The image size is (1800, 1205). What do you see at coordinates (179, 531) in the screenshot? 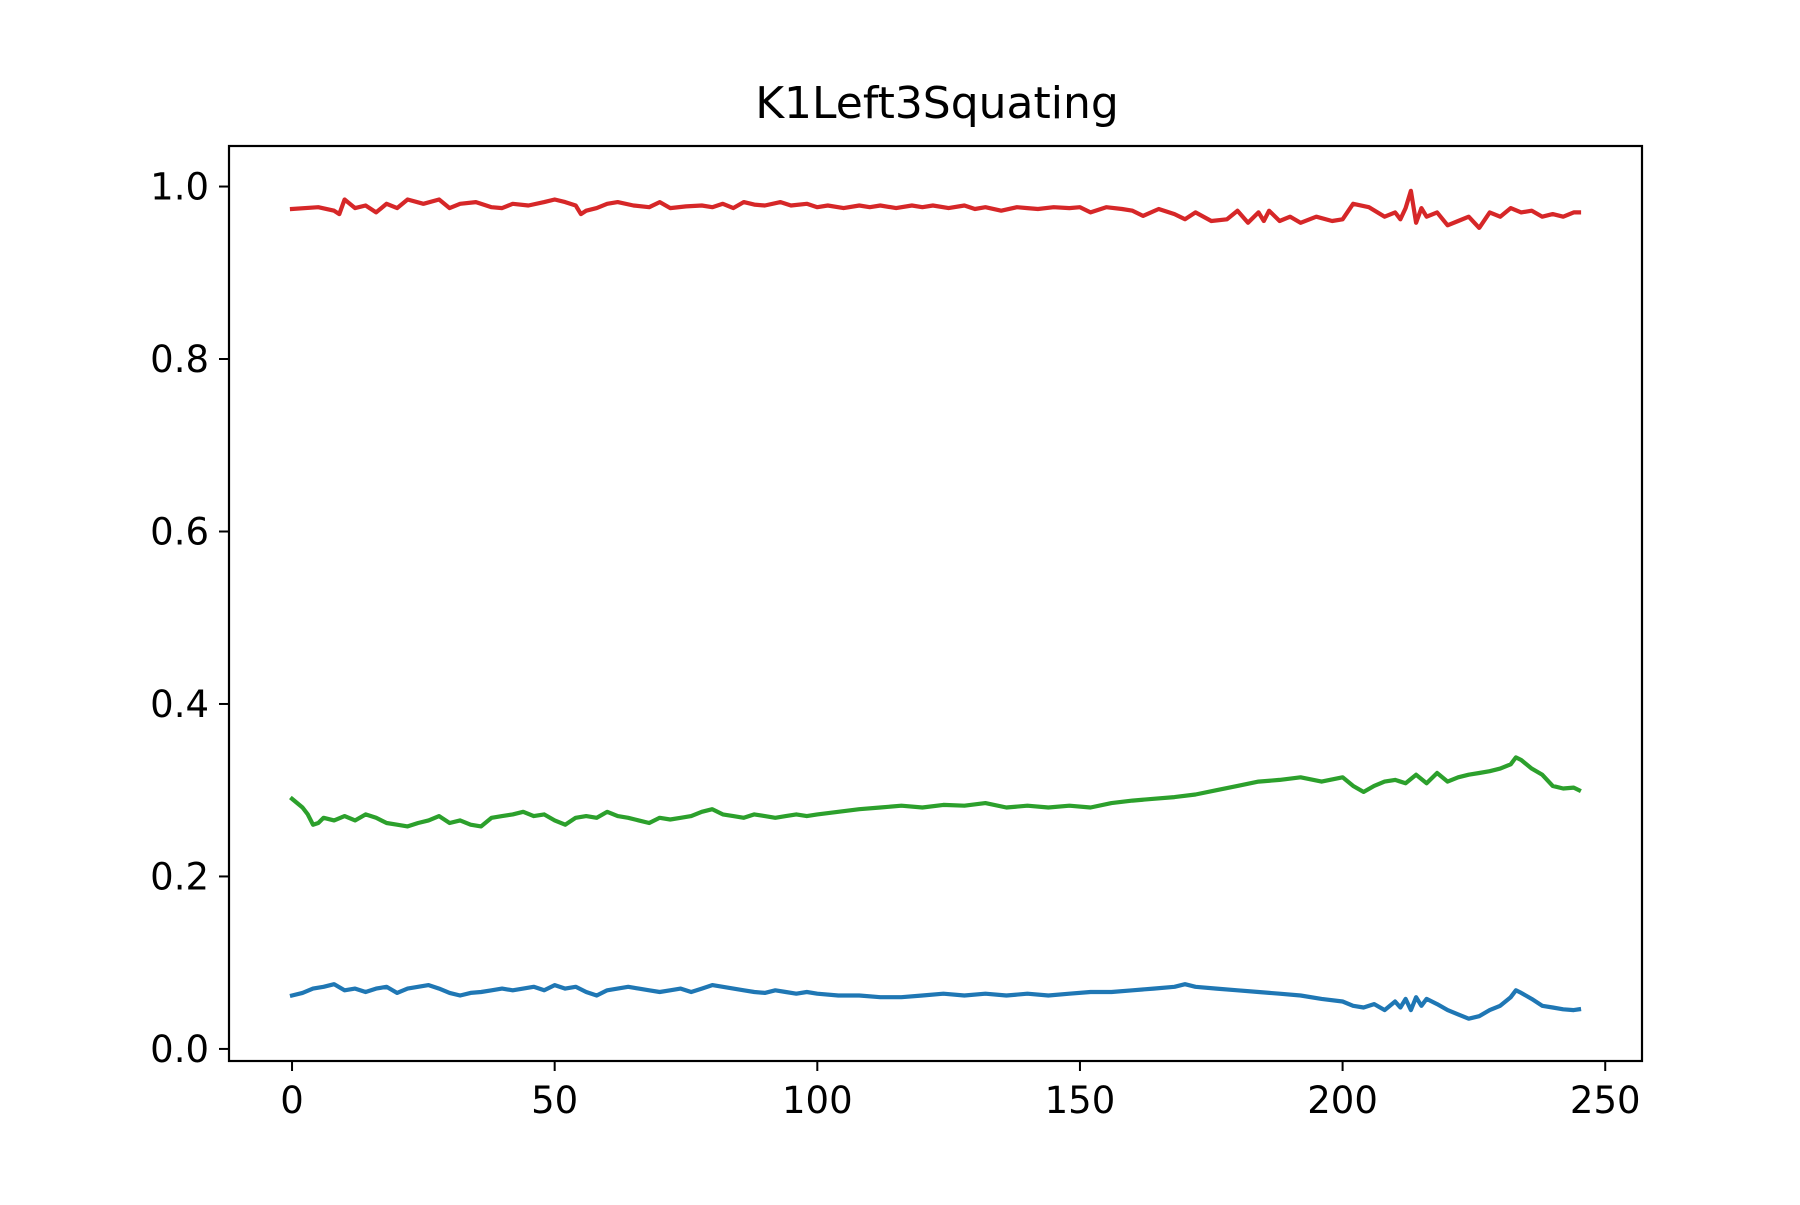
I see `y-tick-label: 0.6` at bounding box center [179, 531].